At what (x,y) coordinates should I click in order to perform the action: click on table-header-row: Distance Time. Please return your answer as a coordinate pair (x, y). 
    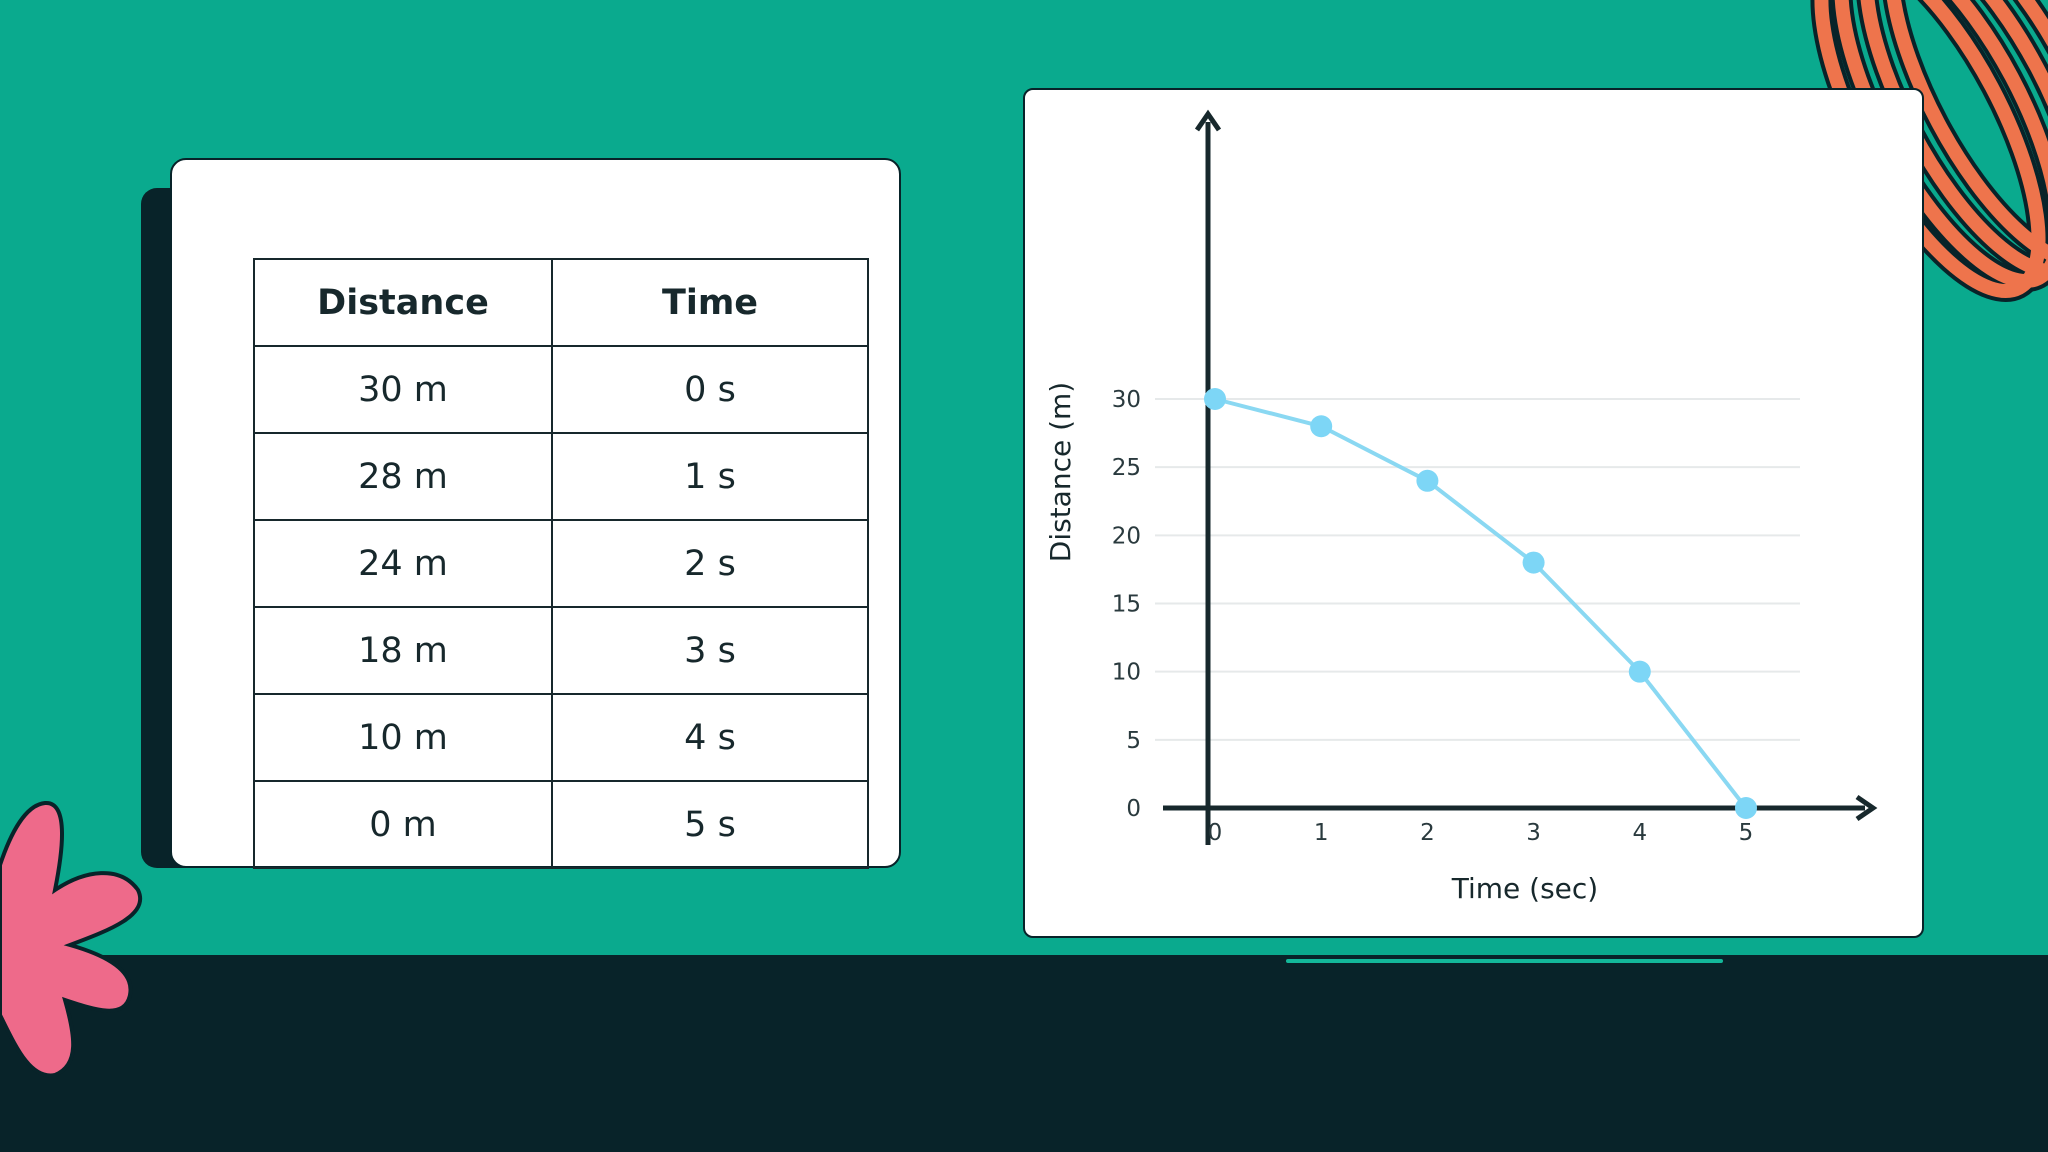
    Looking at the image, I should click on (561, 302).